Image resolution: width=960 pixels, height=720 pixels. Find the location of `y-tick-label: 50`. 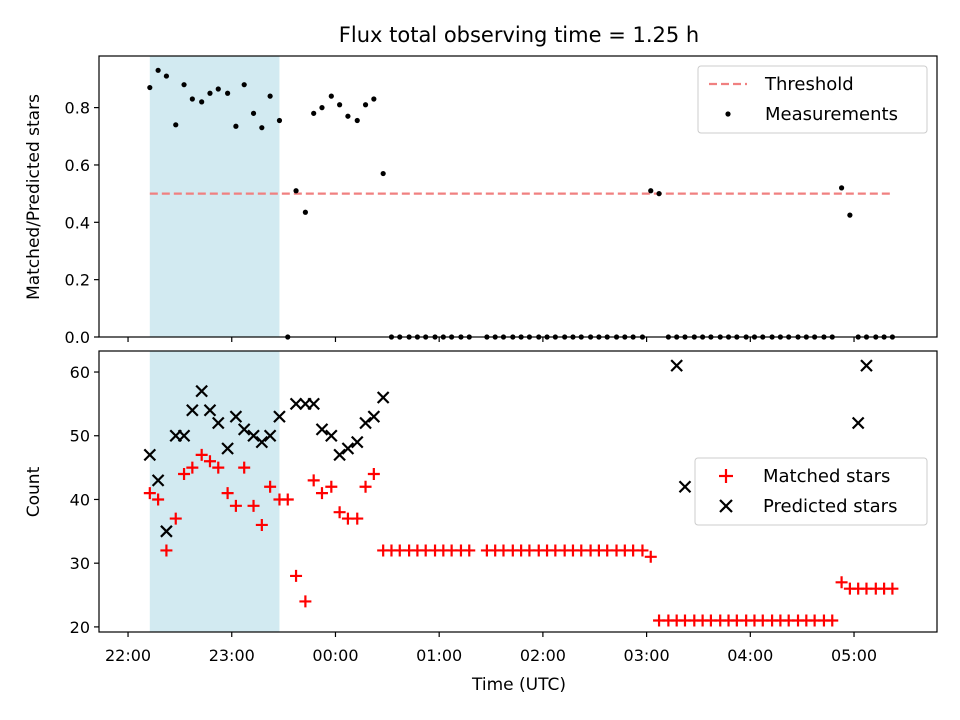

y-tick-label: 50 is located at coordinates (80, 436).